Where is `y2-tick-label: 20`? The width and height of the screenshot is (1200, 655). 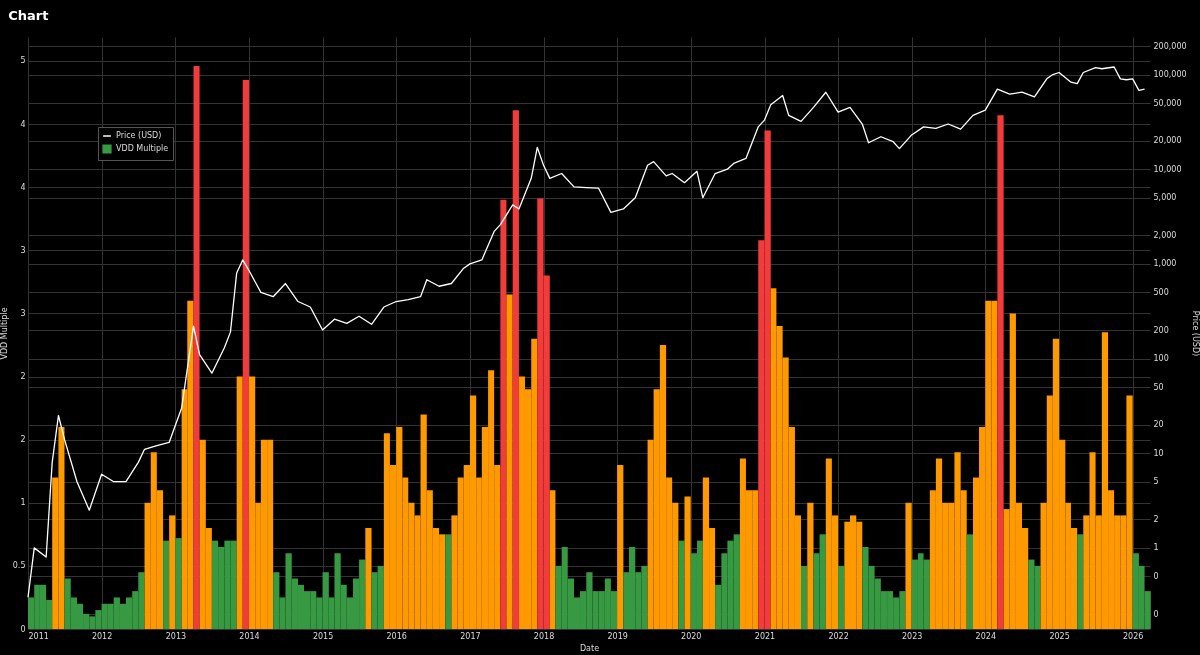
y2-tick-label: 20 is located at coordinates (1158, 425).